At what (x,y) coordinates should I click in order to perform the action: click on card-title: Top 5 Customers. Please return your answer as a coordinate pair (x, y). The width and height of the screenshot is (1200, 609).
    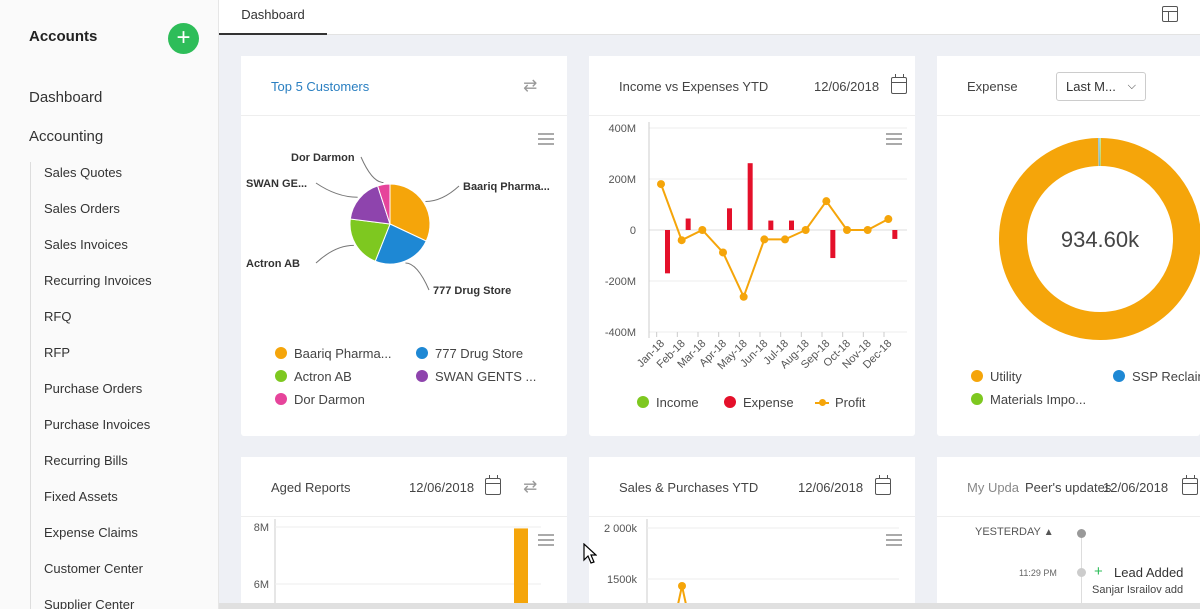
    Looking at the image, I should click on (320, 86).